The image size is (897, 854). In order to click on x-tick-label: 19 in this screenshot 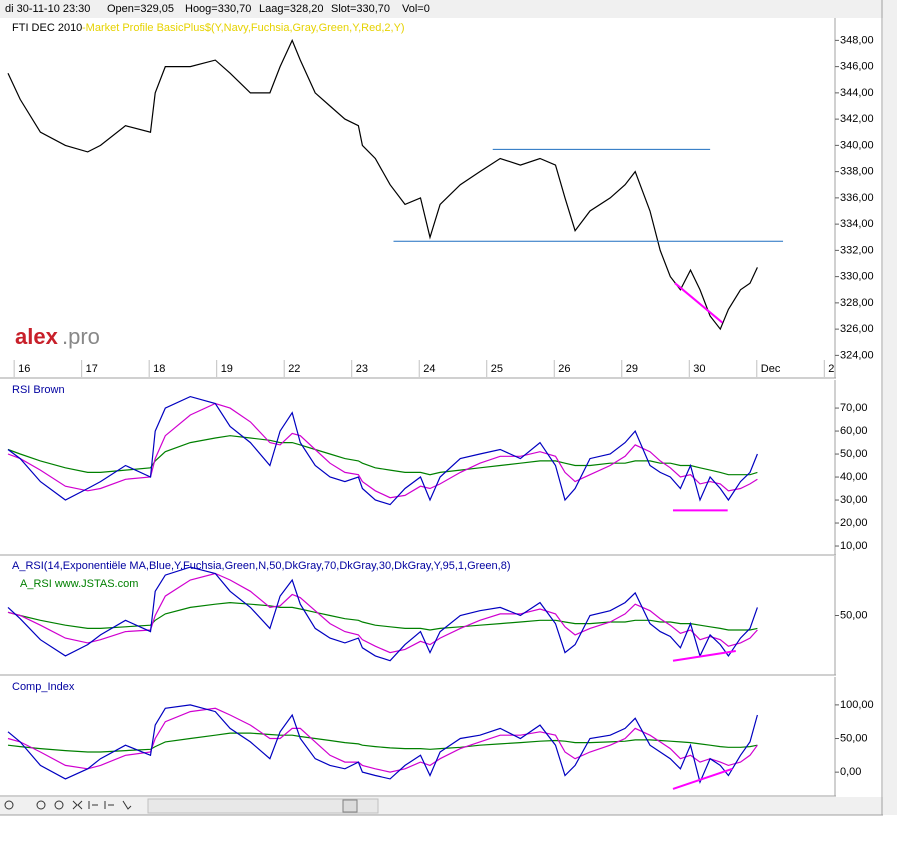, I will do `click(227, 369)`.